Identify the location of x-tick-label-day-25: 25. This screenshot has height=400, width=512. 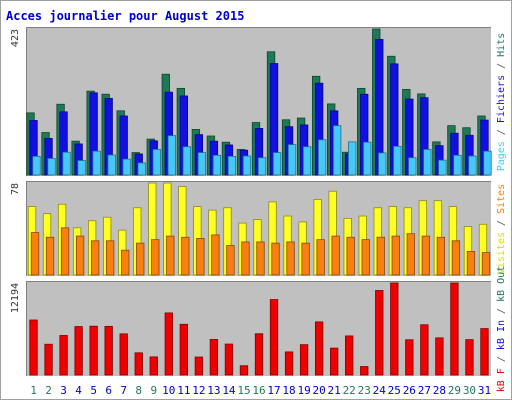
(394, 390).